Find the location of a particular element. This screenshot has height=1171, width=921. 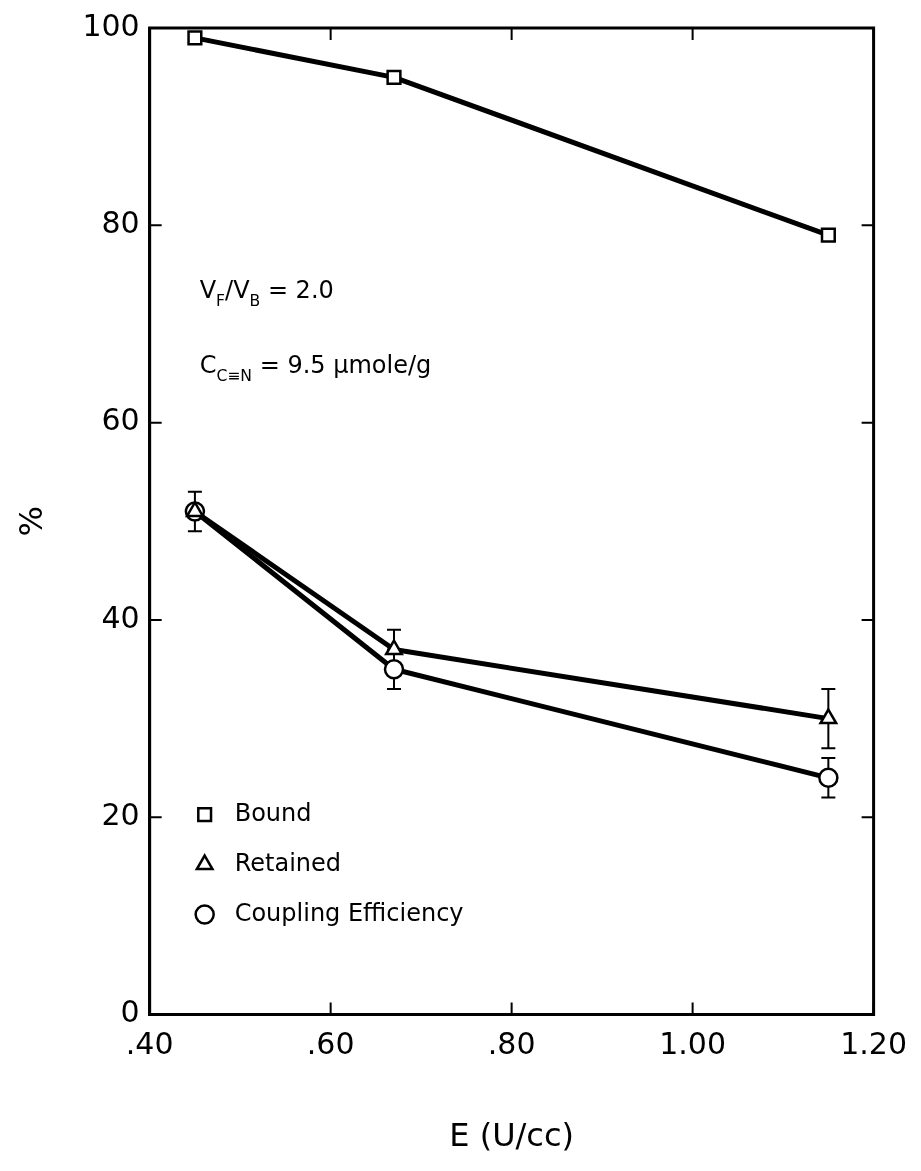

legend-label: Bound is located at coordinates (273, 812).